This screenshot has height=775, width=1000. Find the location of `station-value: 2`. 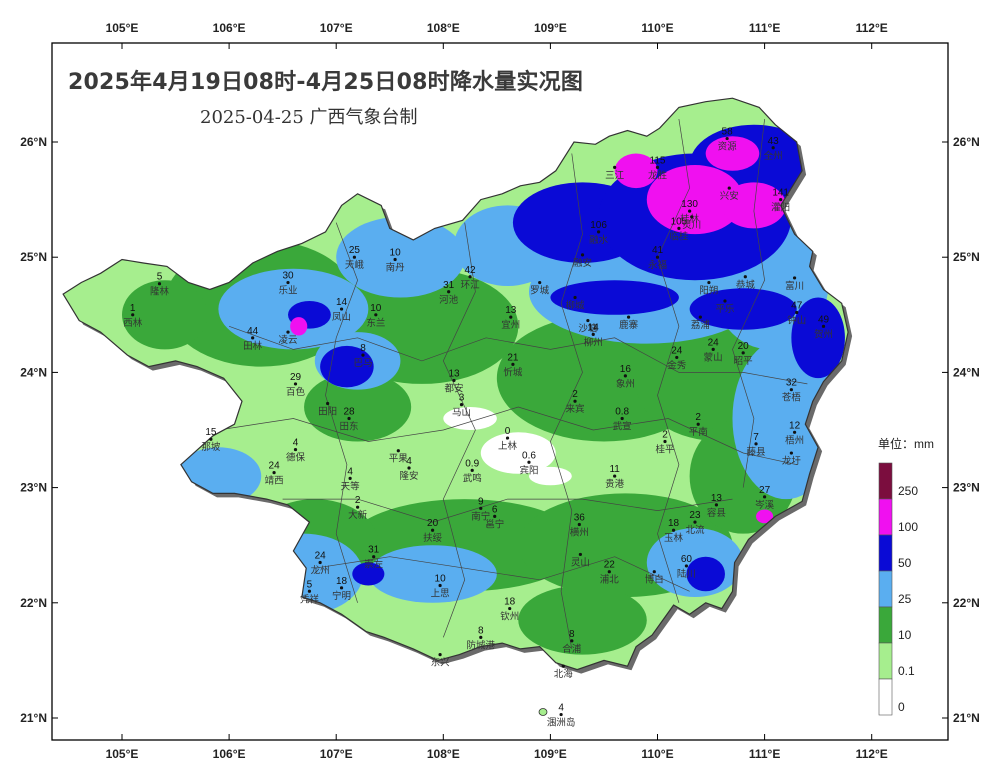

station-value: 2 is located at coordinates (358, 500).